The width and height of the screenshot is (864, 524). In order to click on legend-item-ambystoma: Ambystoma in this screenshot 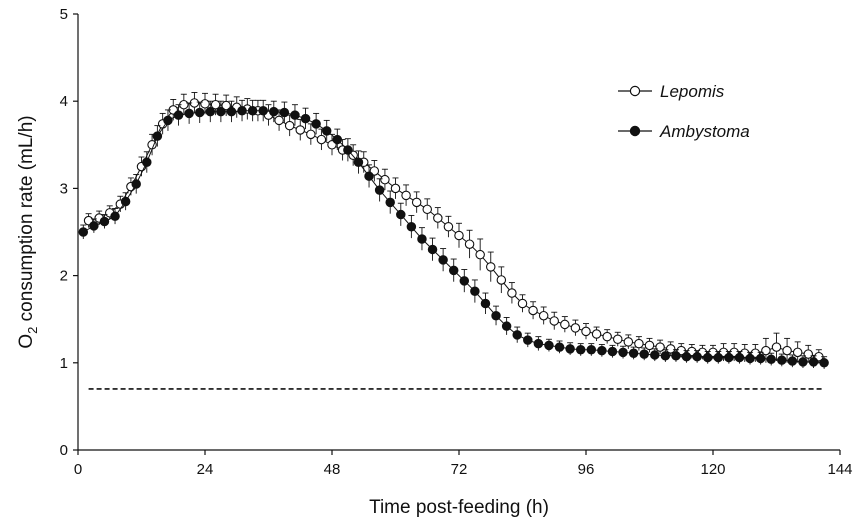, I will do `click(684, 131)`.